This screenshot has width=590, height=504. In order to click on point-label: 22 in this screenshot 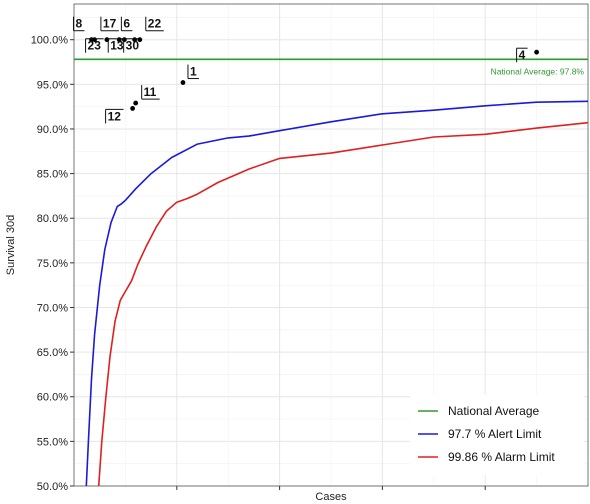, I will do `click(155, 24)`.